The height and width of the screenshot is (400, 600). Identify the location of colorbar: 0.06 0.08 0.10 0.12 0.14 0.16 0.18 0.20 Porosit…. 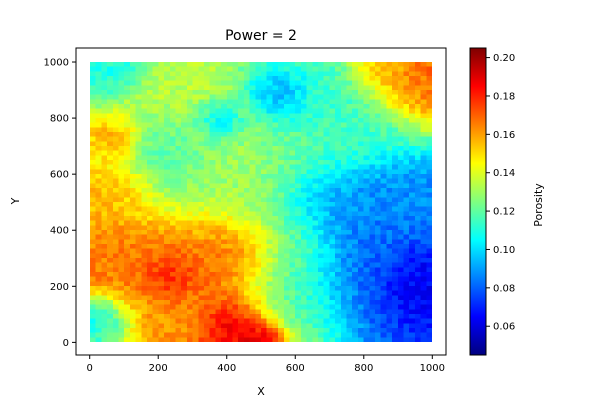
(507, 201).